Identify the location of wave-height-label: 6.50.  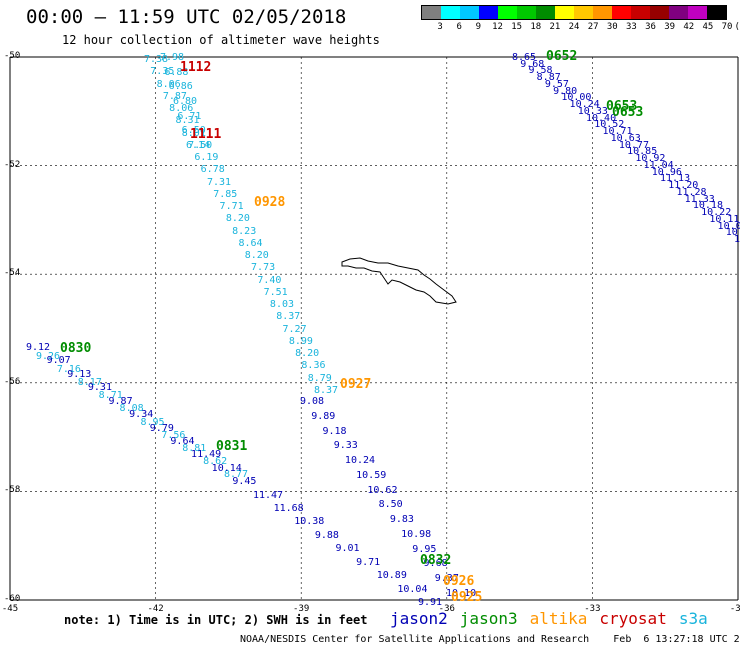
(193, 131).